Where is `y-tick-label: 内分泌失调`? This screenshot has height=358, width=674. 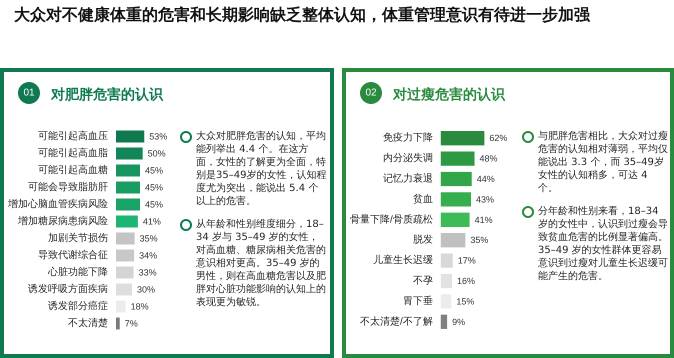 y-tick-label: 内分泌失调 is located at coordinates (407, 158).